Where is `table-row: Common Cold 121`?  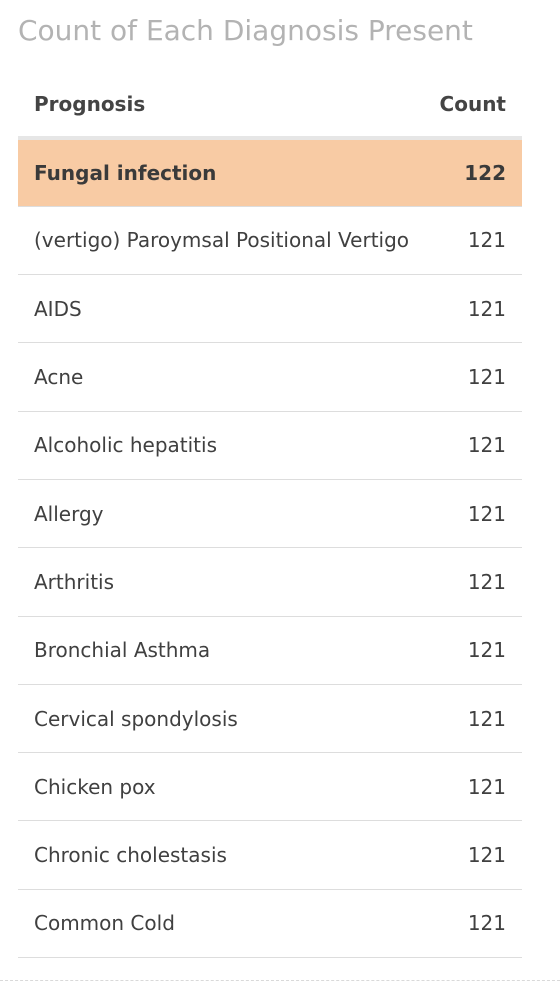
table-row: Common Cold 121 is located at coordinates (270, 924).